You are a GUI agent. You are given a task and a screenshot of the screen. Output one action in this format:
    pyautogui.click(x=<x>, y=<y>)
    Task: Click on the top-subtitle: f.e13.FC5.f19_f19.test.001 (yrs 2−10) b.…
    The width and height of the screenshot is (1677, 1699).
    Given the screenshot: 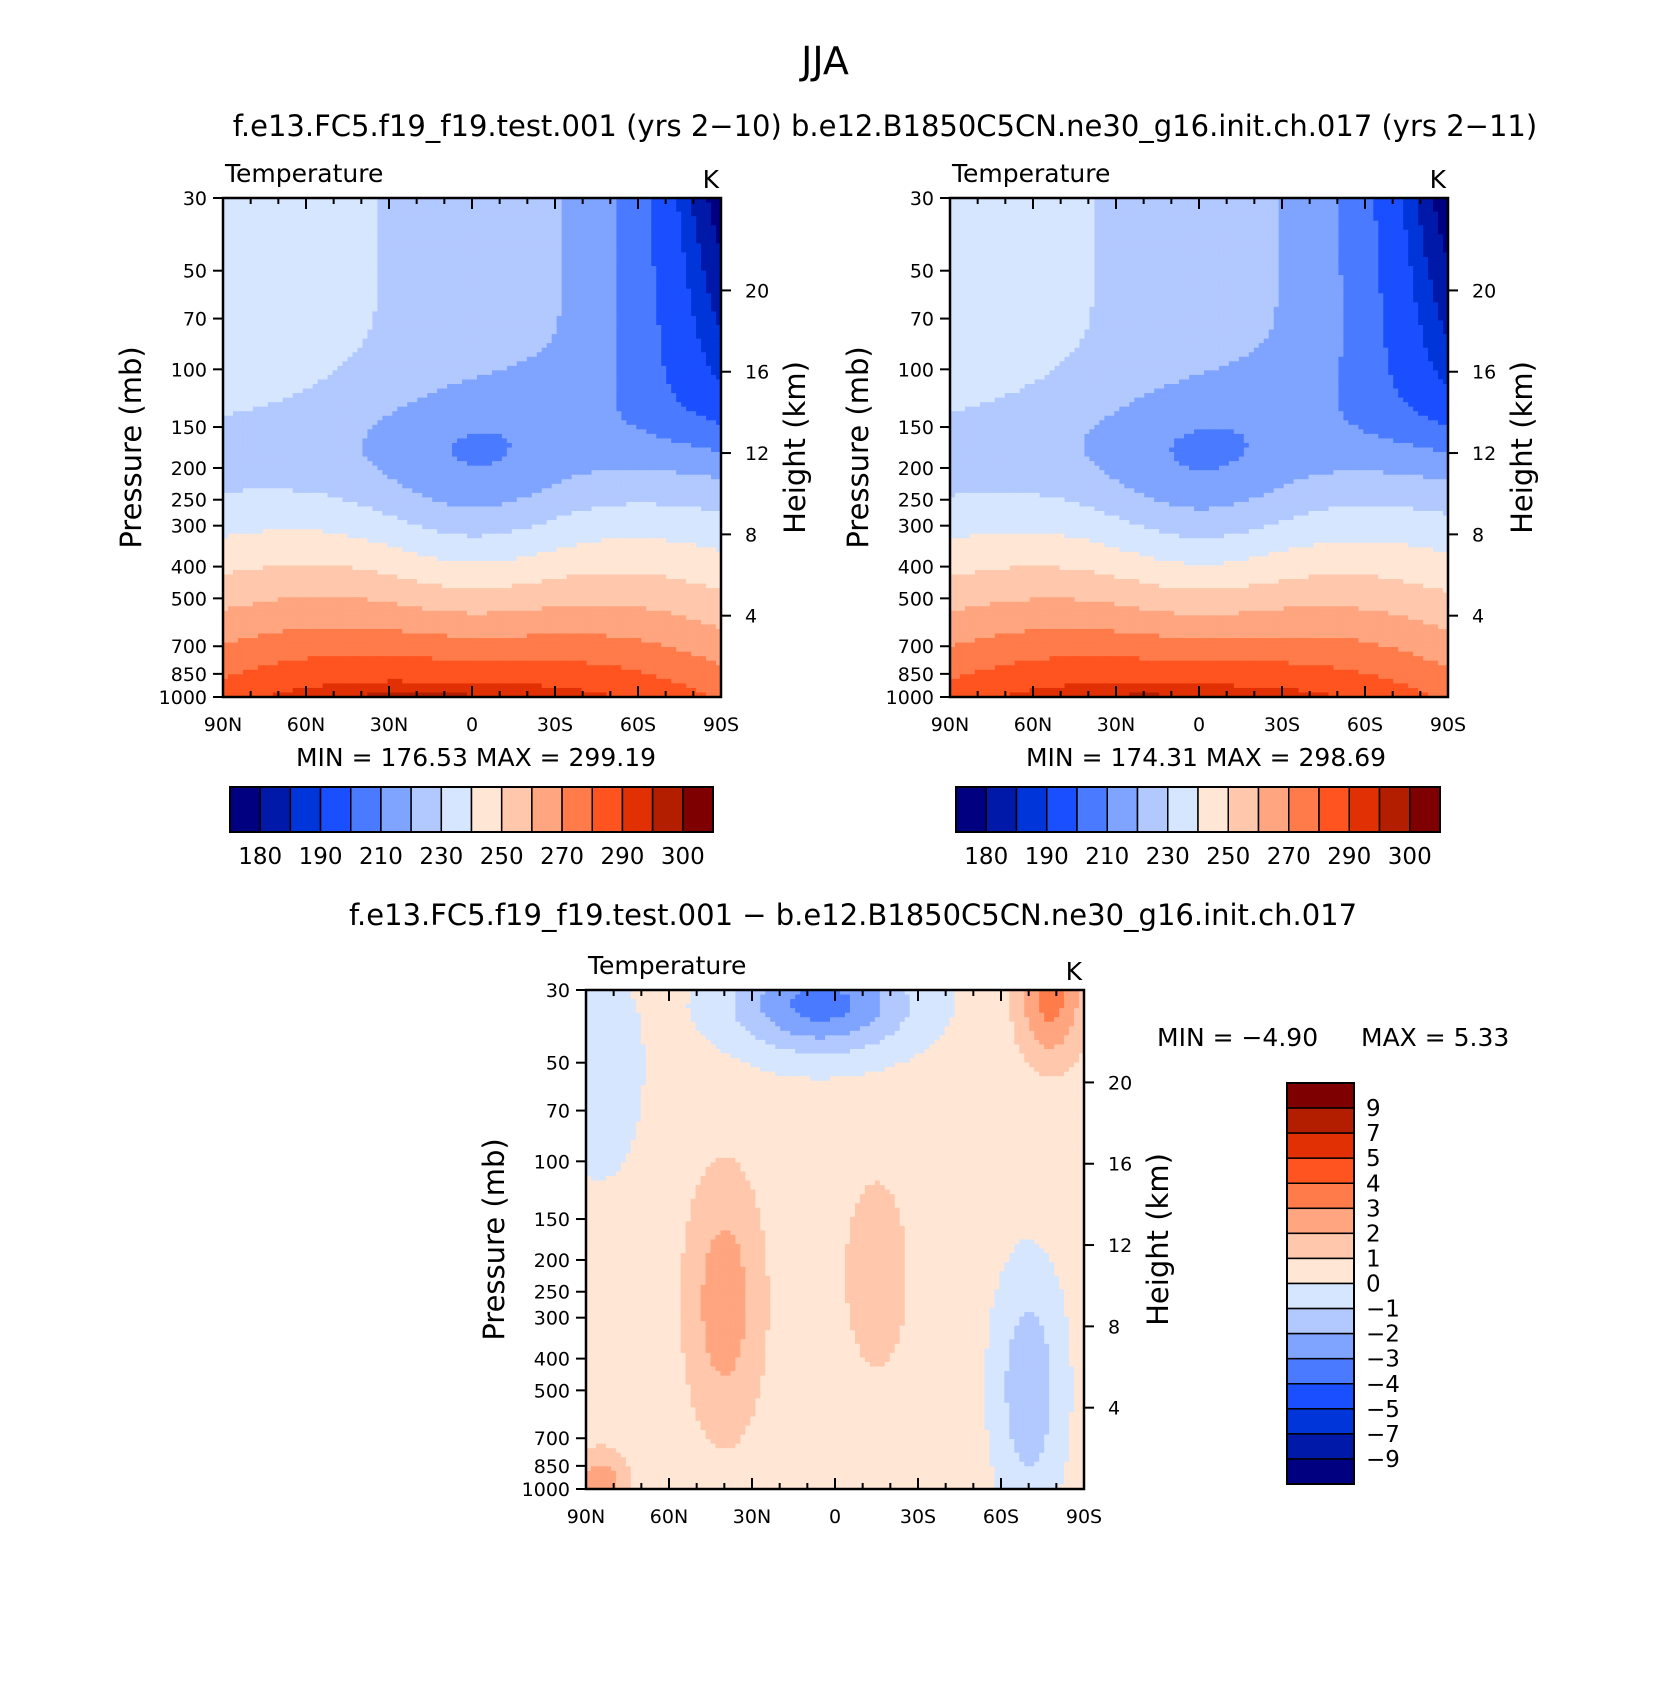 What is the action you would take?
    pyautogui.click(x=885, y=126)
    